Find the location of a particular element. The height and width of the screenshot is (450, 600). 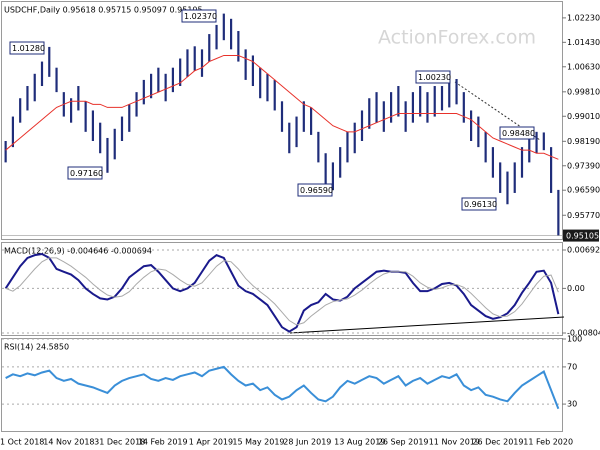

y-tick-label: 0.98190 is located at coordinates (583, 141).